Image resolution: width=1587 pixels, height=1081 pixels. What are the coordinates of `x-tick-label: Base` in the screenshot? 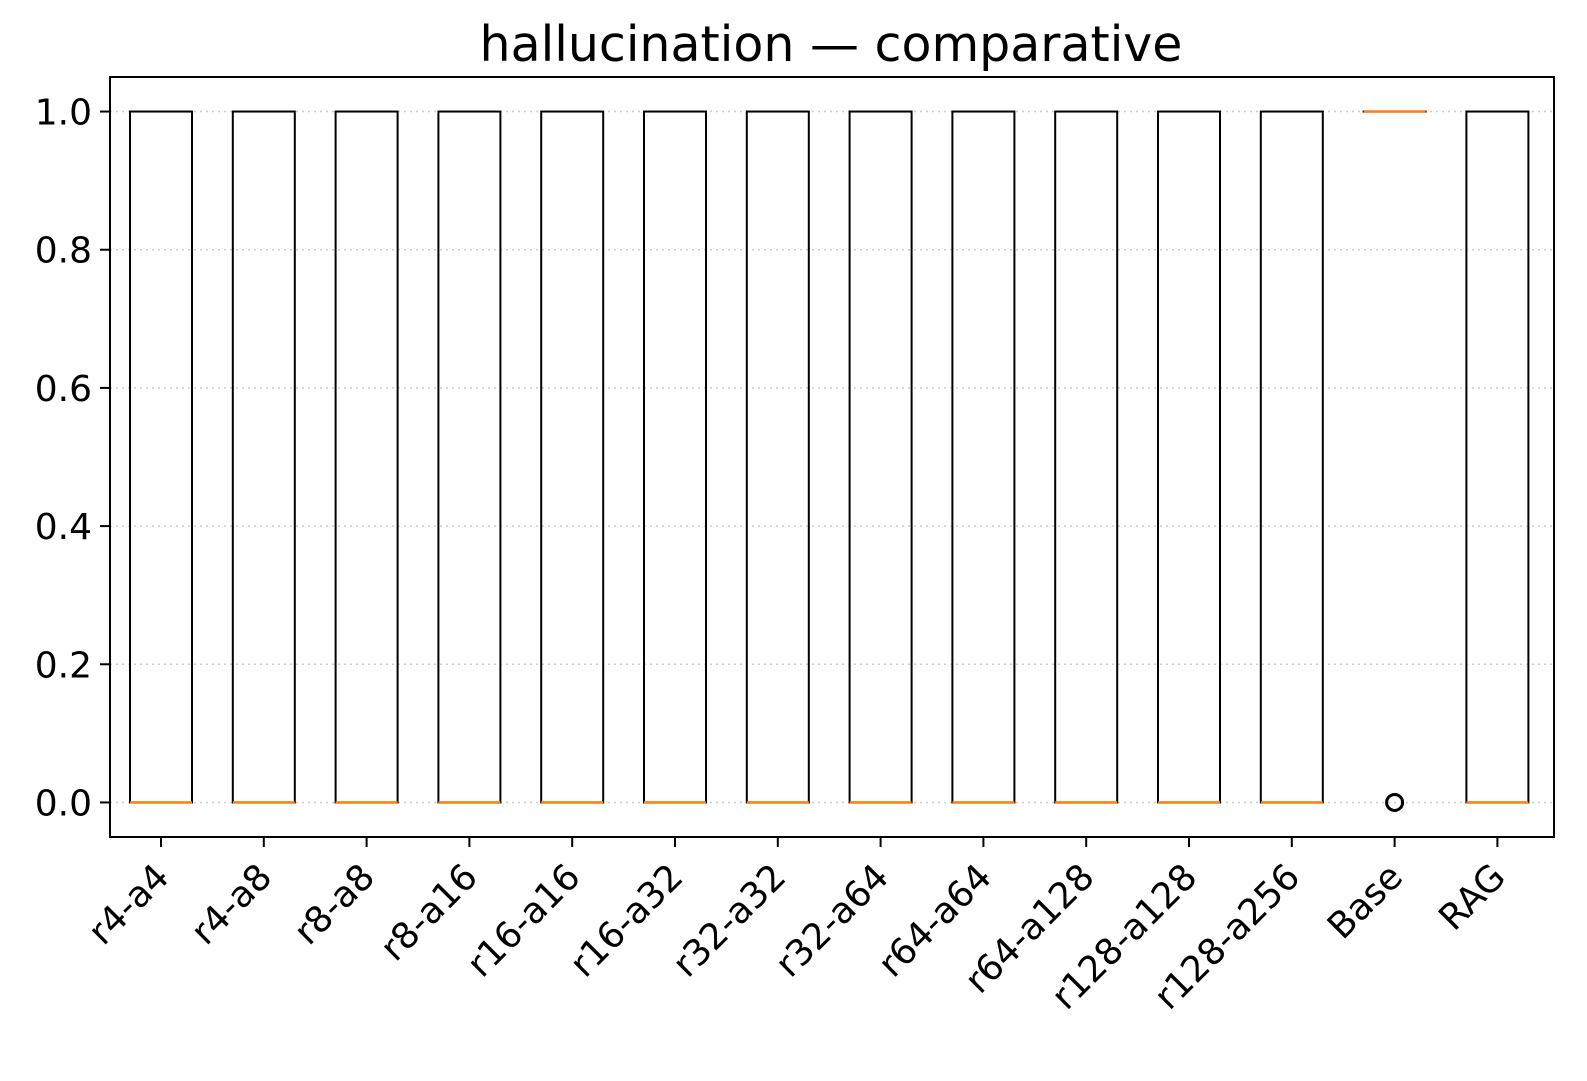 It's located at (1365, 901).